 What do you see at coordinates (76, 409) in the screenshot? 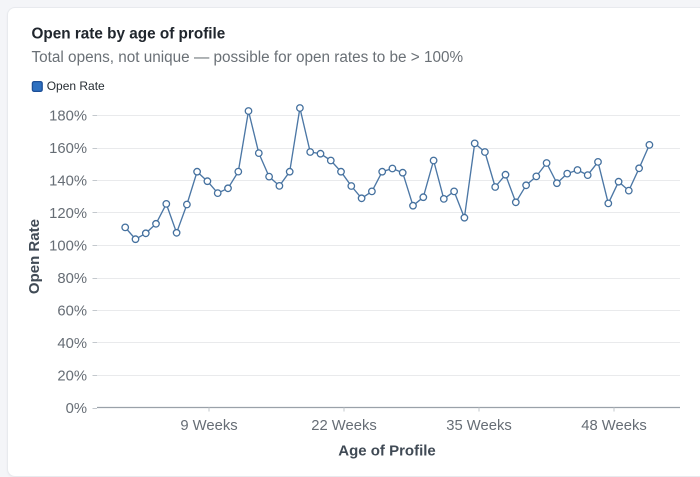
I see `svg-text: 0%` at bounding box center [76, 409].